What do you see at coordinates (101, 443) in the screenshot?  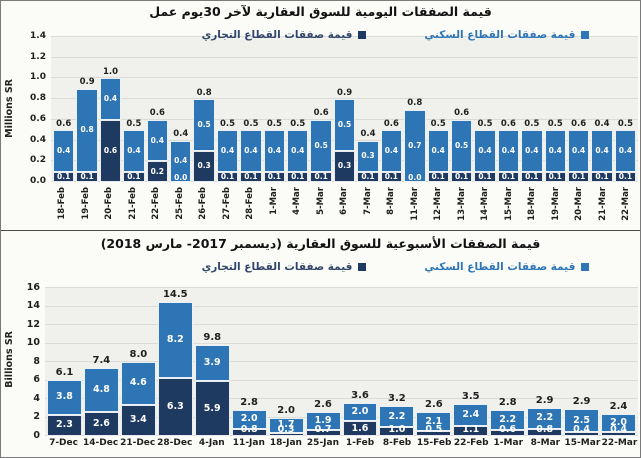 I see `x-axis-label: 14-Dec` at bounding box center [101, 443].